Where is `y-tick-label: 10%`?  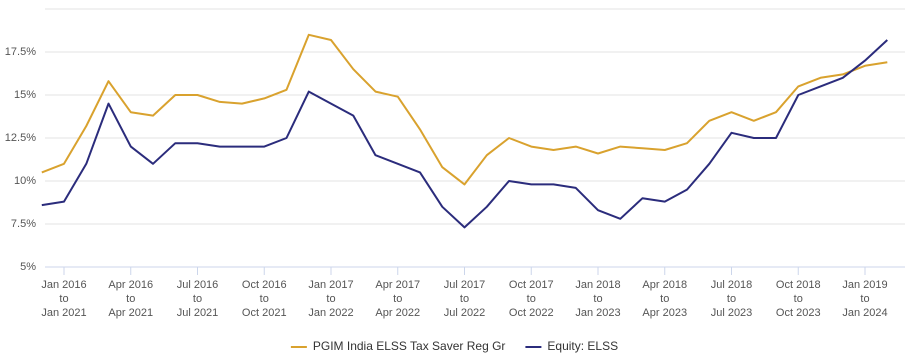
y-tick-label: 10% is located at coordinates (25, 181).